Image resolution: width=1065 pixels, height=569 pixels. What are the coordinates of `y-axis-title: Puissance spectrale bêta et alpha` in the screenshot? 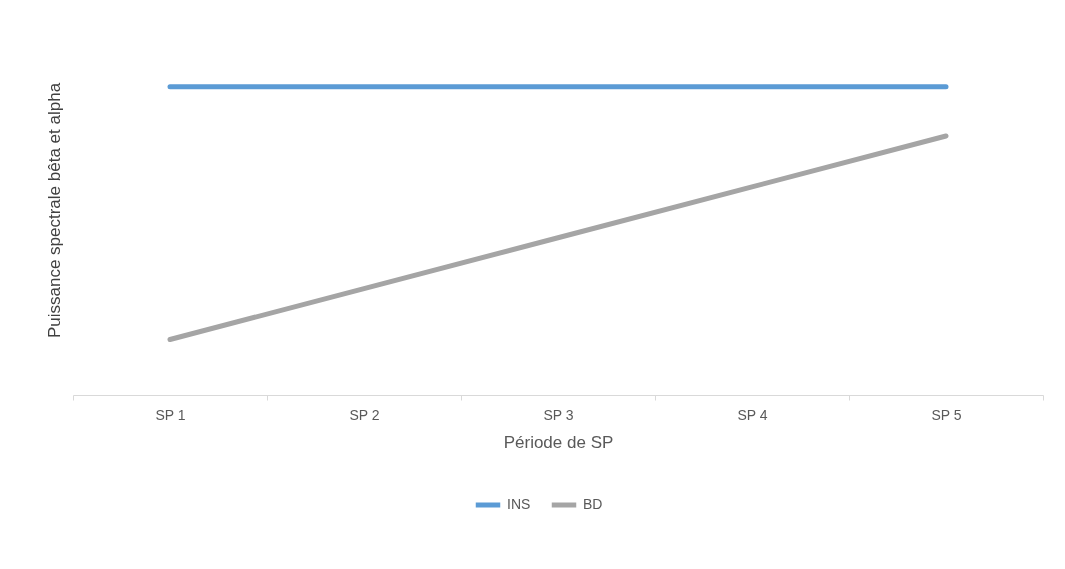 It's located at (54, 210).